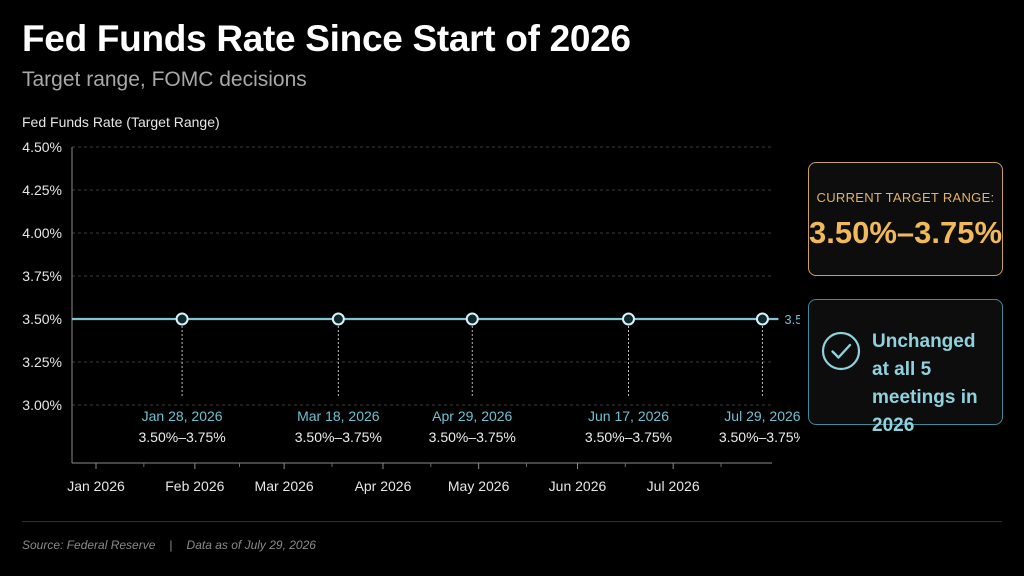  Describe the element at coordinates (512, 521) in the screenshot. I see `footer-divider` at that location.